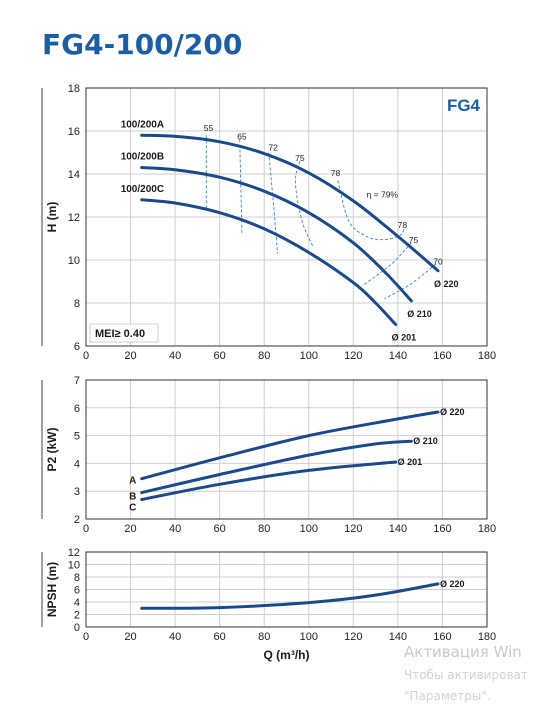  Describe the element at coordinates (466, 675) in the screenshot. I see `activation-watermark-line2: Чтобы активироват` at that location.